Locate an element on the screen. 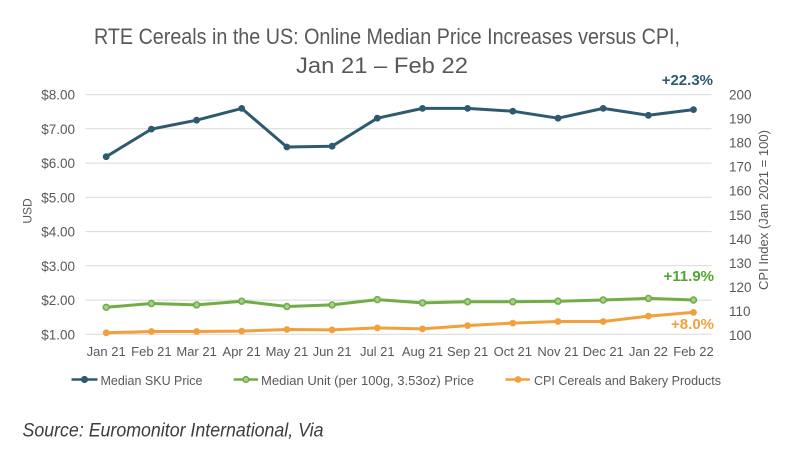 Image resolution: width=800 pixels, height=454 pixels. svg-text: Jan 21 is located at coordinates (106, 351).